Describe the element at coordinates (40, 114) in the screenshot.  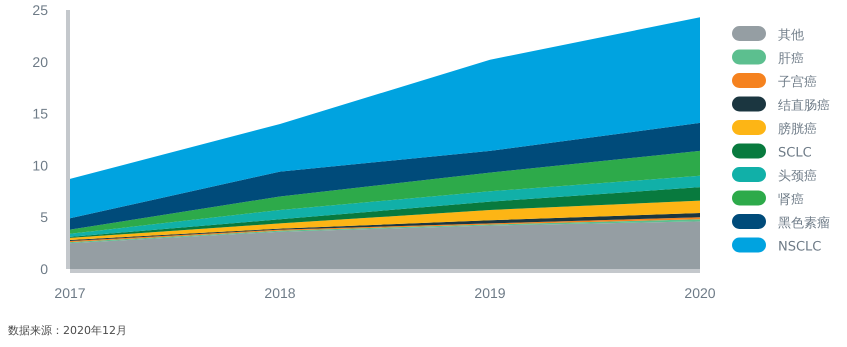
I see `y-tick-label: 15` at that location.